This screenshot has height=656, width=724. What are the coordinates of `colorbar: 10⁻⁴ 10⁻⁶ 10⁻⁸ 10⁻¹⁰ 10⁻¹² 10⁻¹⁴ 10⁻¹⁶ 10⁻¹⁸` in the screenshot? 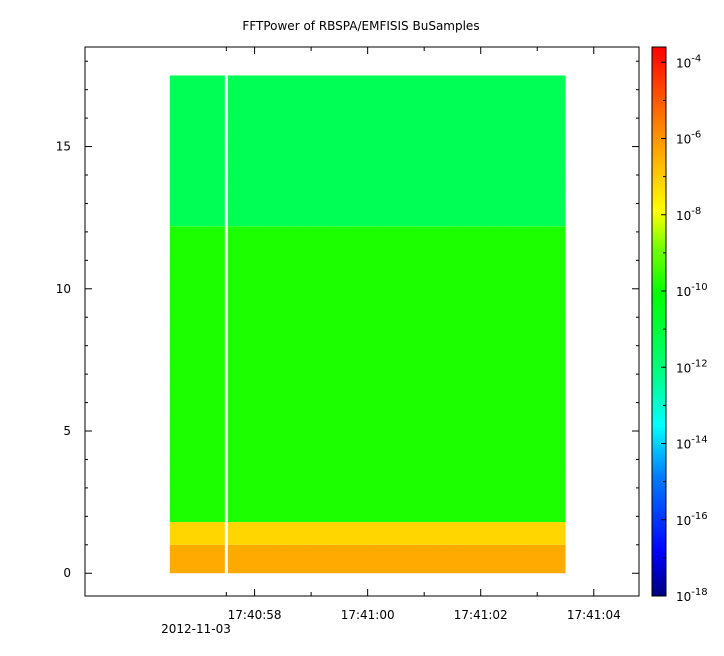 It's located at (679, 325).